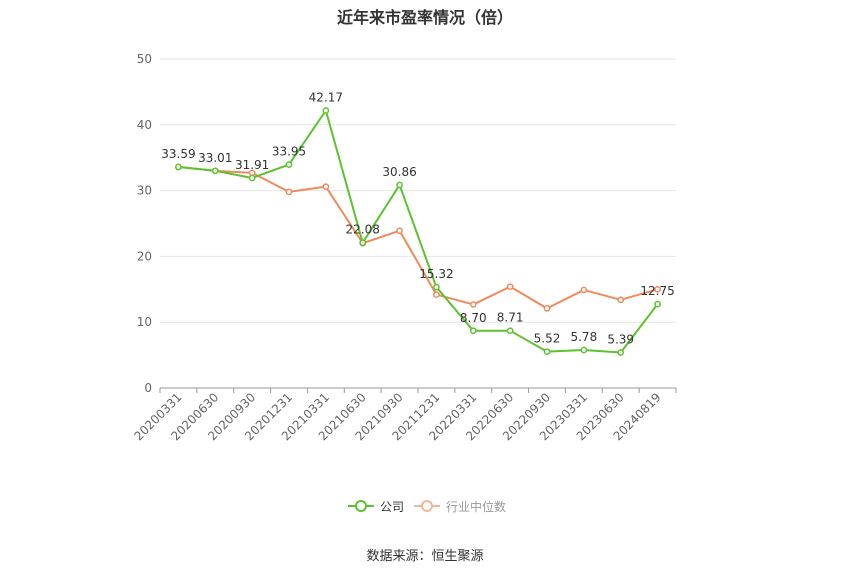  I want to click on data-label: 5.39, so click(620, 340).